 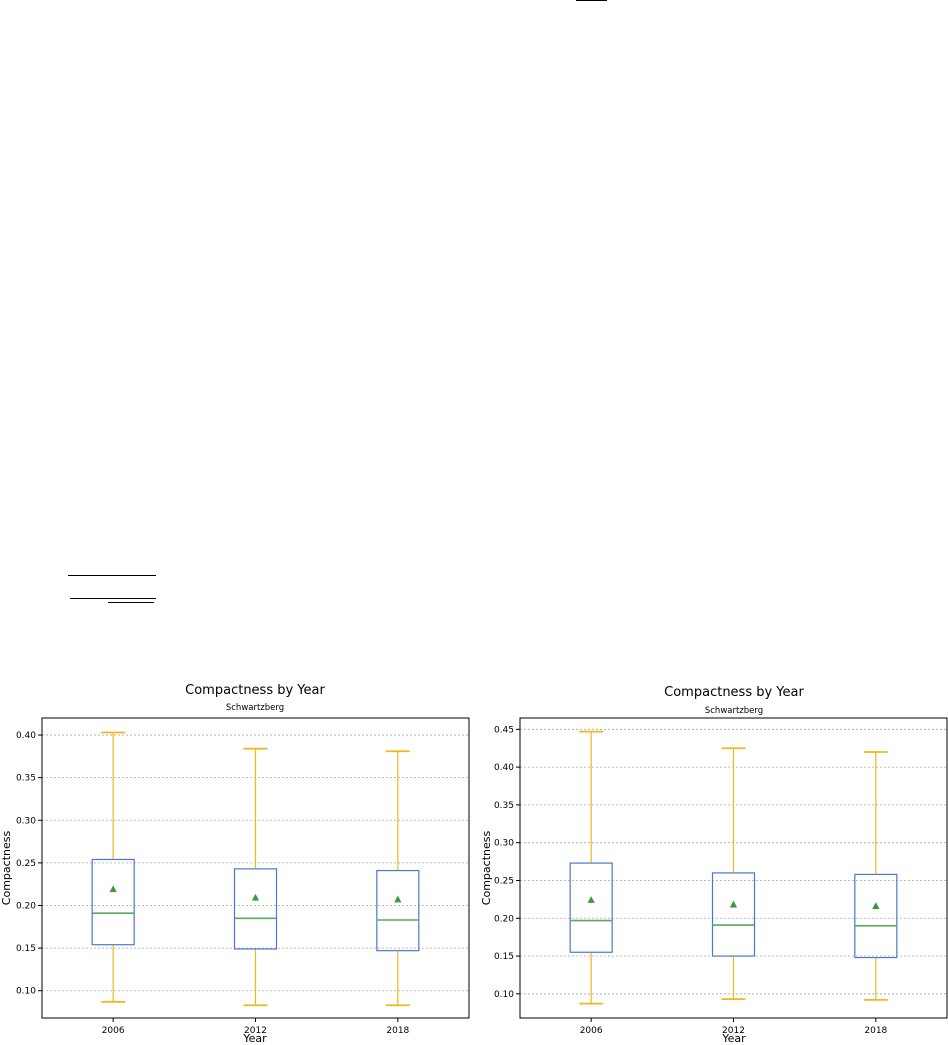 I want to click on y-tick-labels: 0.10 0.15 0.20 0.25 0.30 0.35 0.40 0.45, so click(x=507, y=862).